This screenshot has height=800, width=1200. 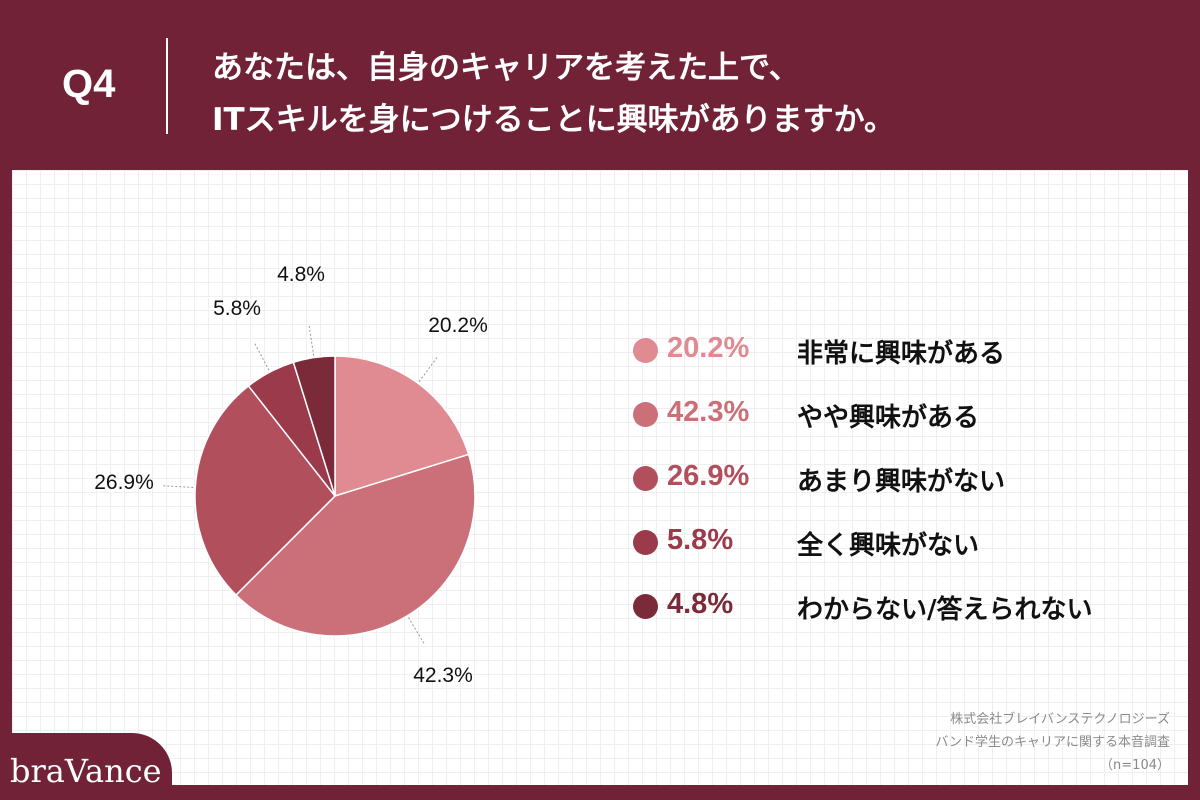 I want to click on legend-item-very-interested: 20.2% 非常に興味がある, so click(x=897, y=350).